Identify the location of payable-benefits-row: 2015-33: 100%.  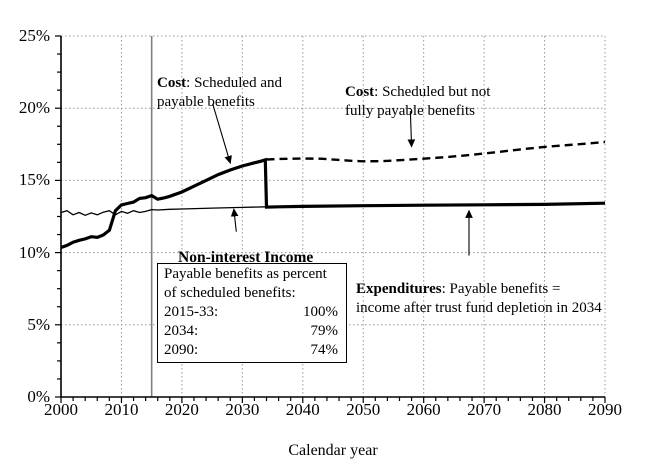
(251, 312).